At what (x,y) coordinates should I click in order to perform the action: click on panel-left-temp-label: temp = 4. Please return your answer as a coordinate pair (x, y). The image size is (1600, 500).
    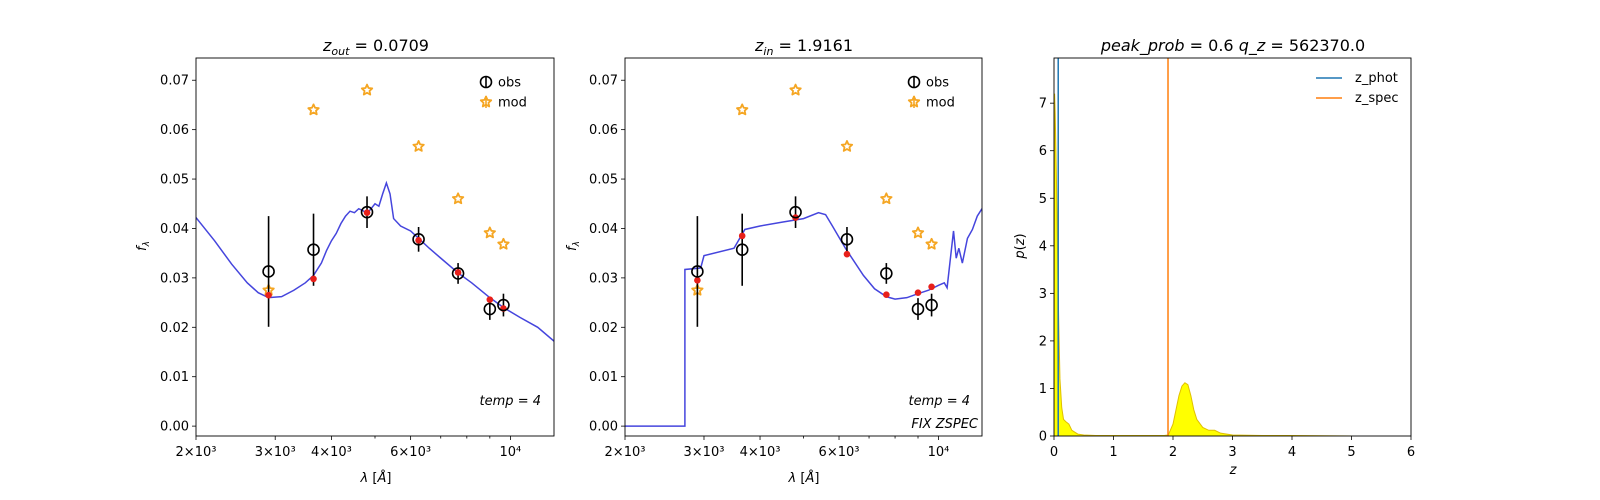
    Looking at the image, I should click on (510, 401).